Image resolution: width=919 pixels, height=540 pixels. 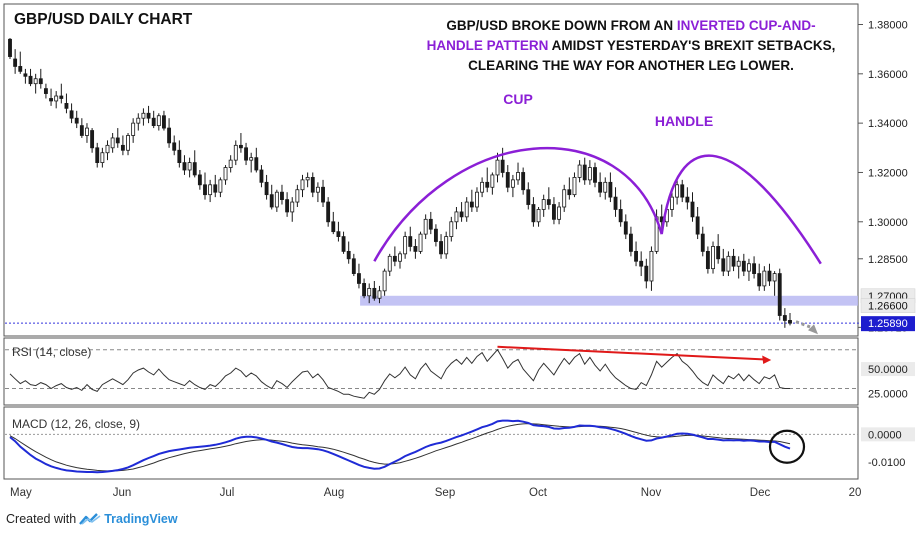 What do you see at coordinates (803, 324) in the screenshot?
I see `projection-arrow-shaft` at bounding box center [803, 324].